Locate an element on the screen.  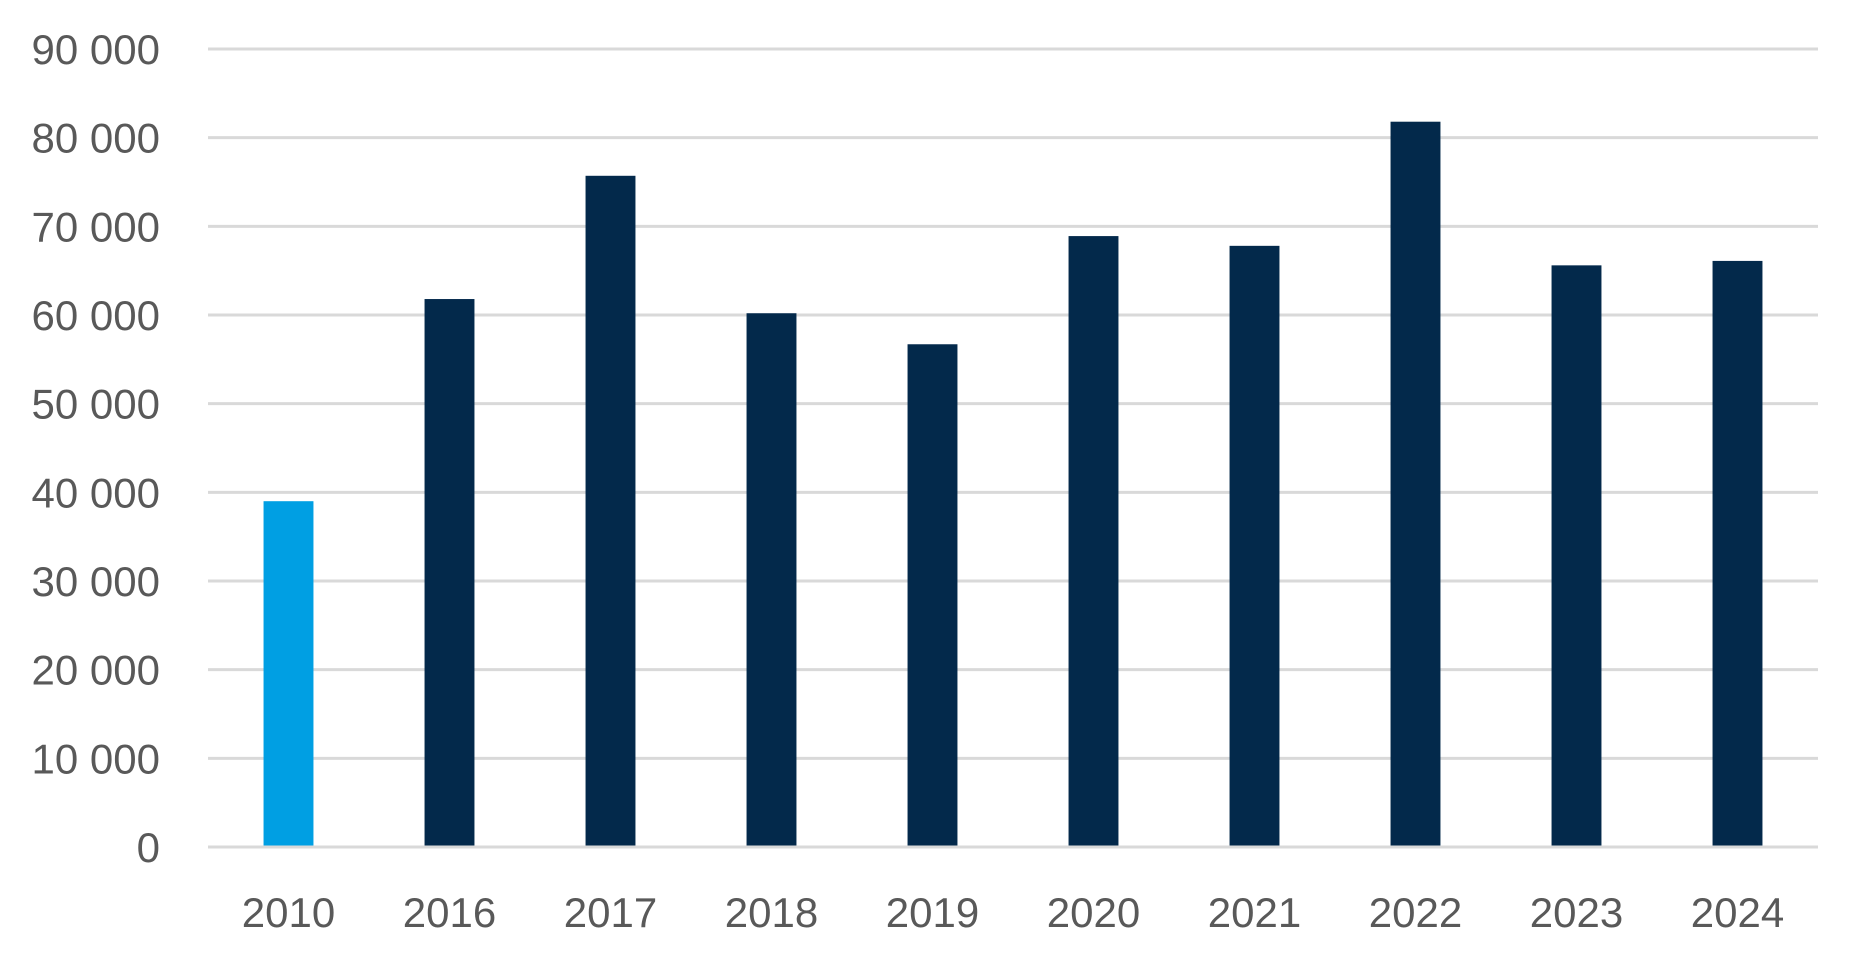
x-tick-label: 2020 is located at coordinates (1093, 912).